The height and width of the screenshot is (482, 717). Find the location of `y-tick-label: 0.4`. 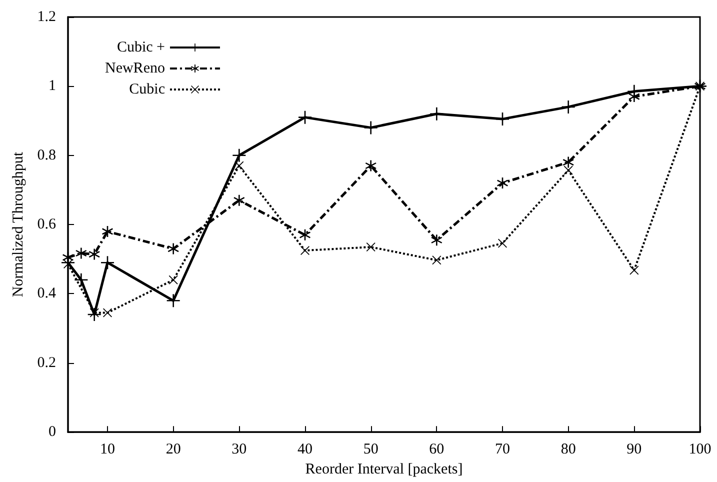

y-tick-label: 0.4 is located at coordinates (46, 294).